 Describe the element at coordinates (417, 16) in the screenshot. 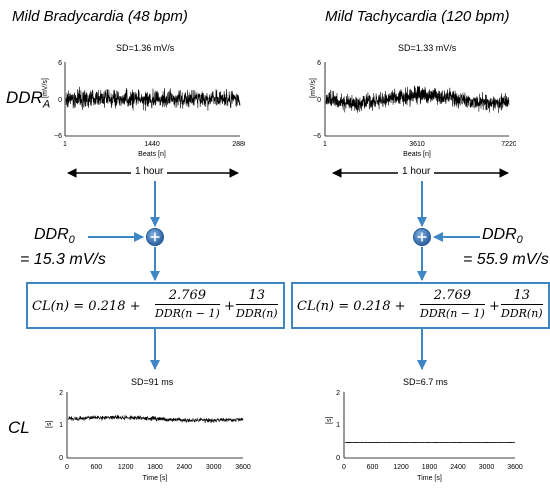

I see `right-title: Mild Tachycardia (120 bpm)` at that location.